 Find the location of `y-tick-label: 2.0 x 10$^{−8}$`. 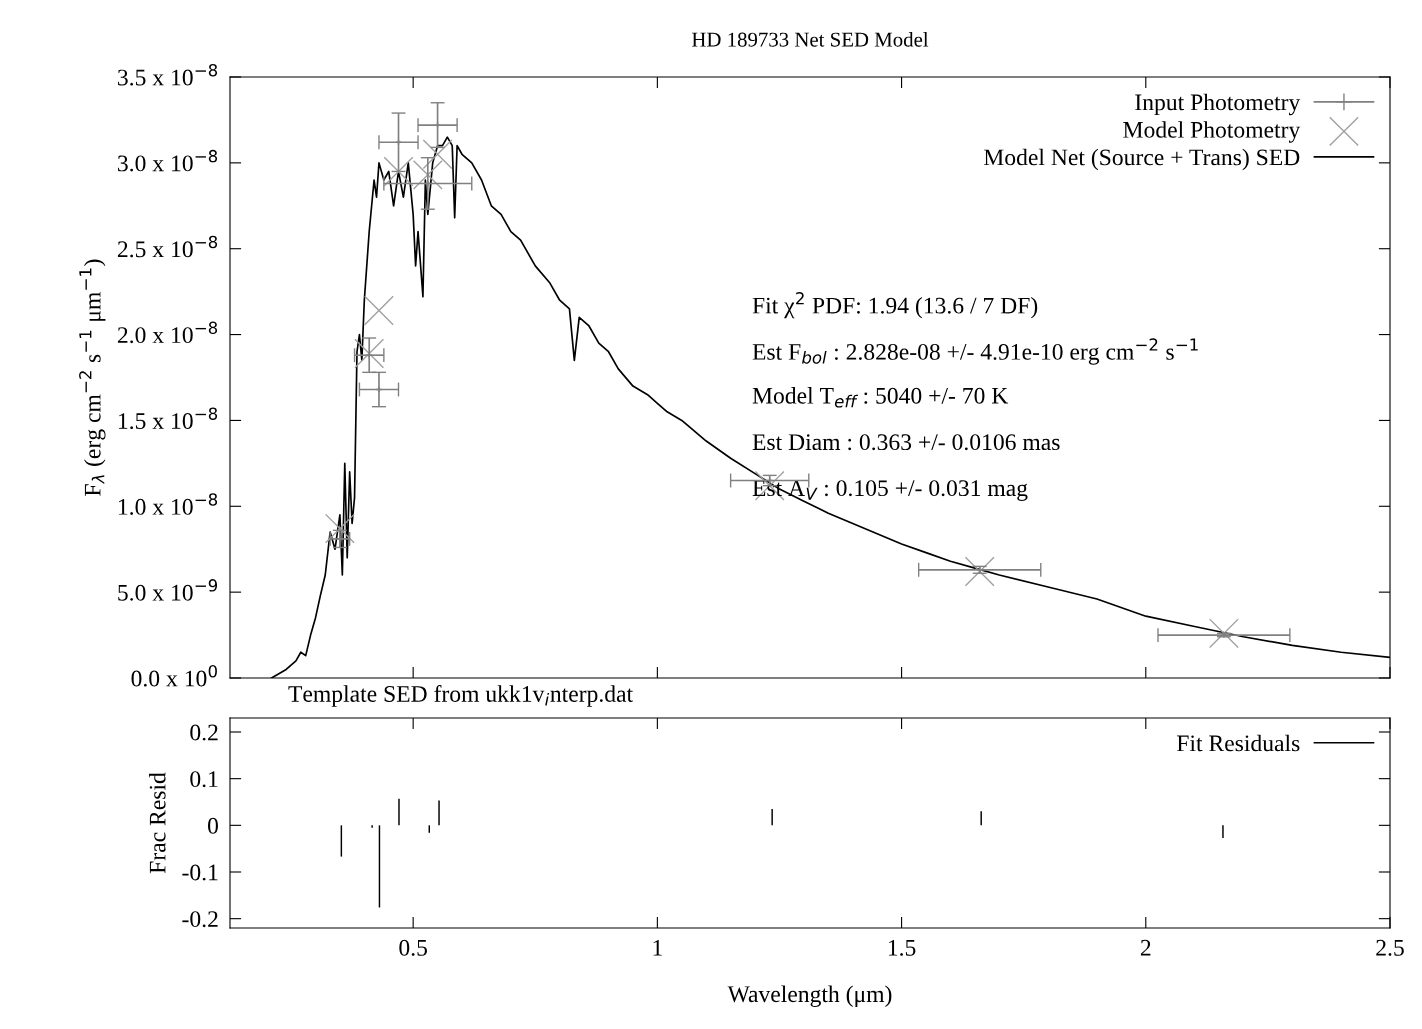

y-tick-label: 2.0 x 10$^{−8}$ is located at coordinates (167, 332).